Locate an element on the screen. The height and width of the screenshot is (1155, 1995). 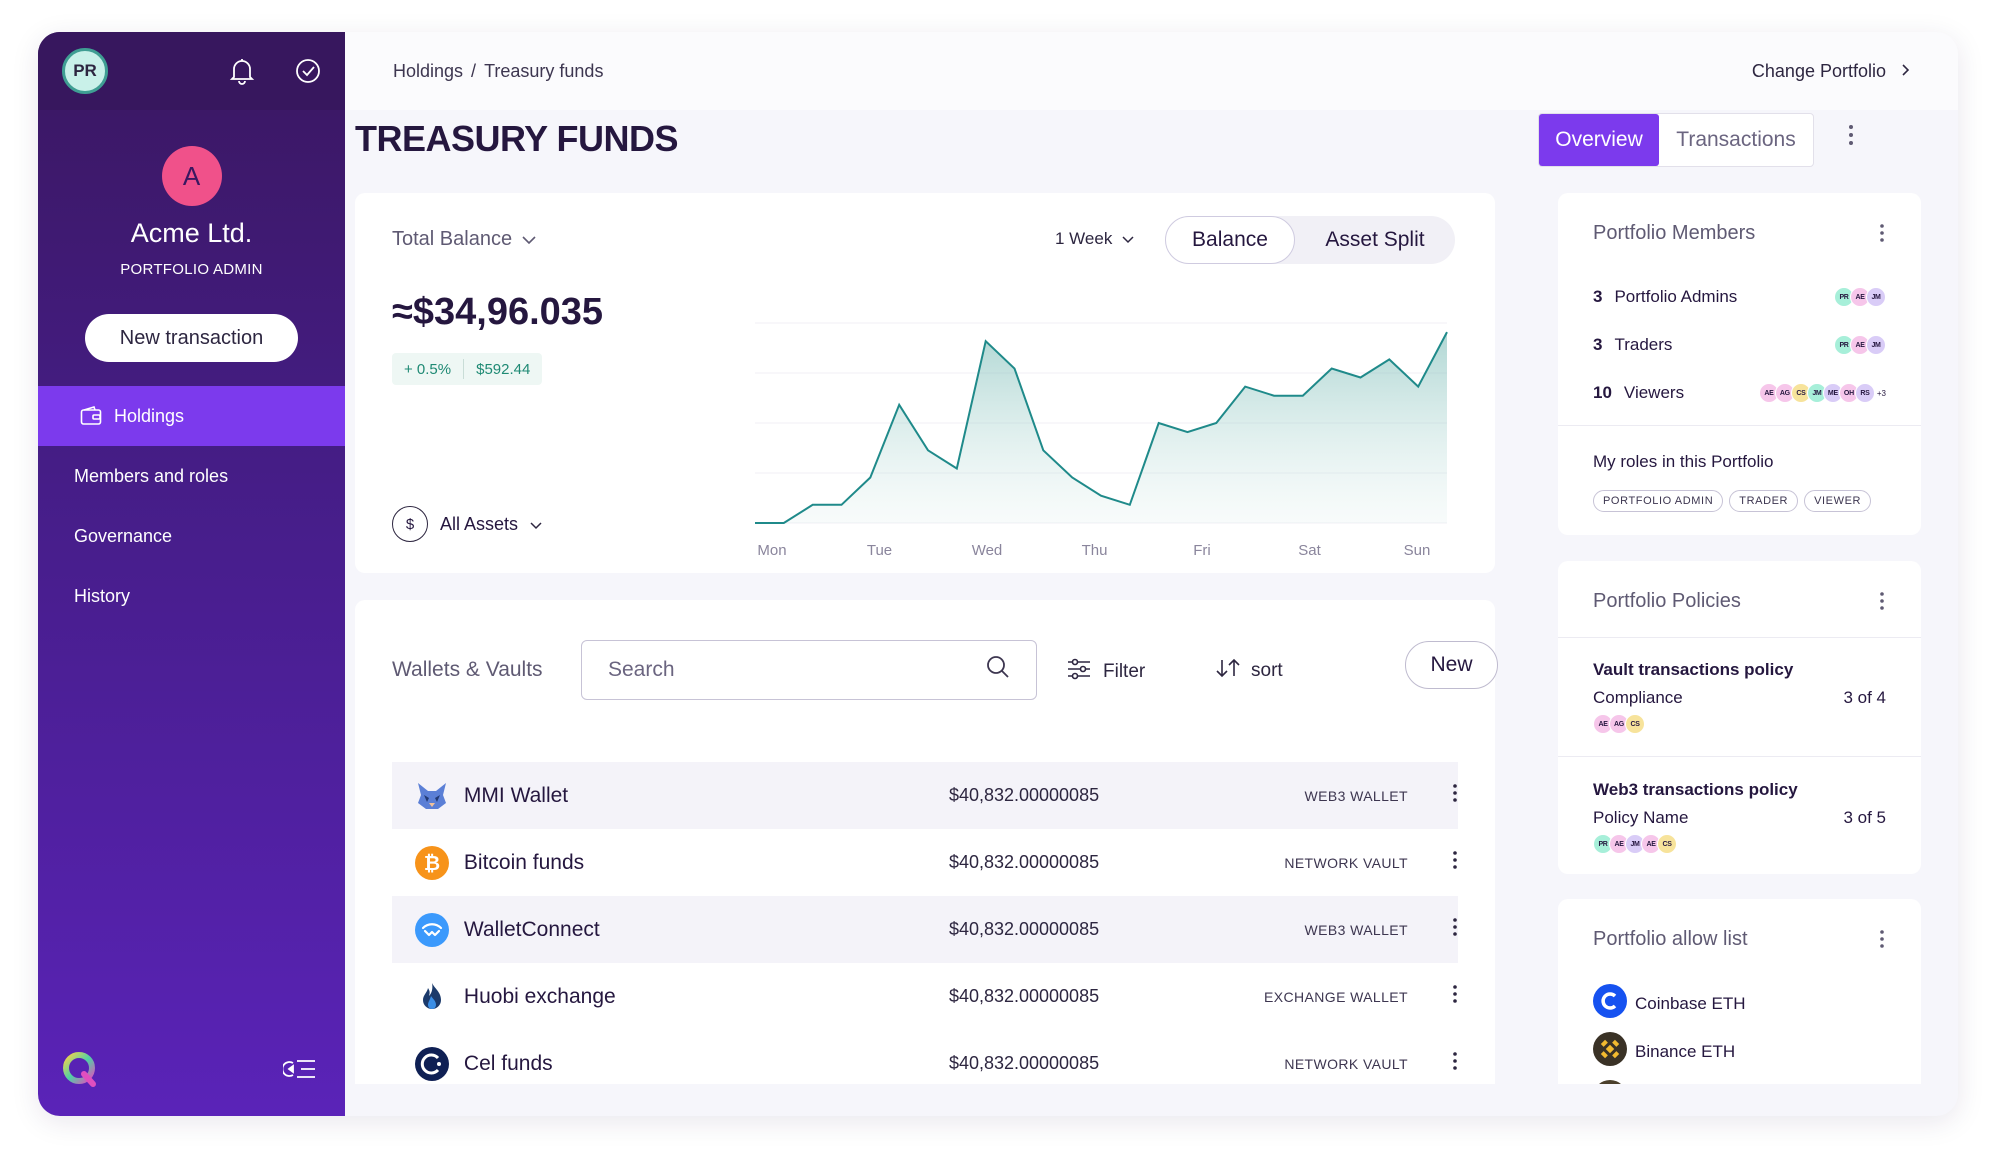
sidebar-item-history: History is located at coordinates (191, 596).